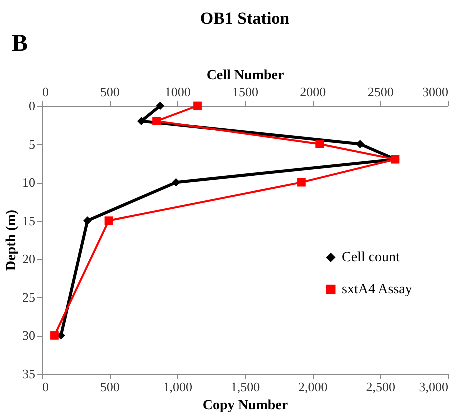 The image size is (469, 417). I want to click on x-tick-label: 2,000, so click(313, 387).